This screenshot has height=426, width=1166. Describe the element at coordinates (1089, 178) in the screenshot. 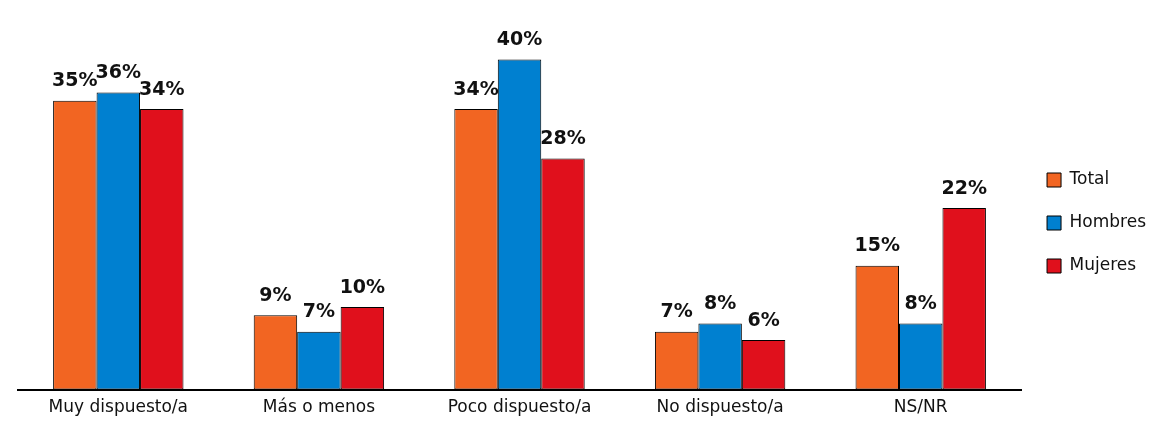

I see `legend-label: Total` at that location.